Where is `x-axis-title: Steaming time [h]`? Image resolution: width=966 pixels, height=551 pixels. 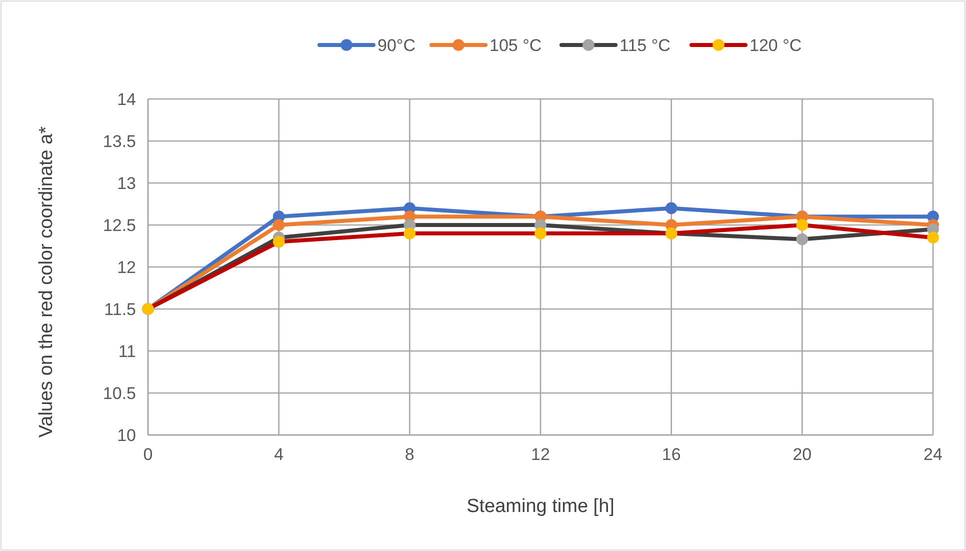
x-axis-title: Steaming time [h] is located at coordinates (540, 506).